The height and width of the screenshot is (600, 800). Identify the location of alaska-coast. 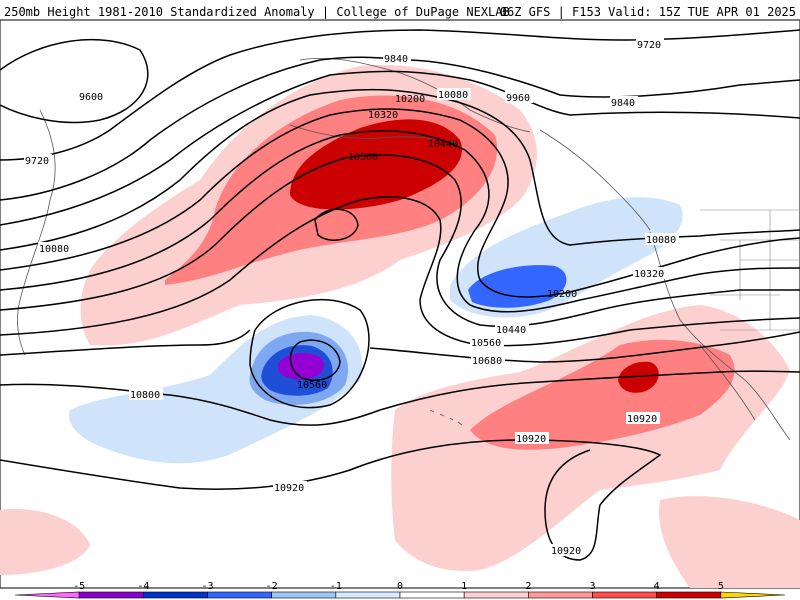
(415, 95).